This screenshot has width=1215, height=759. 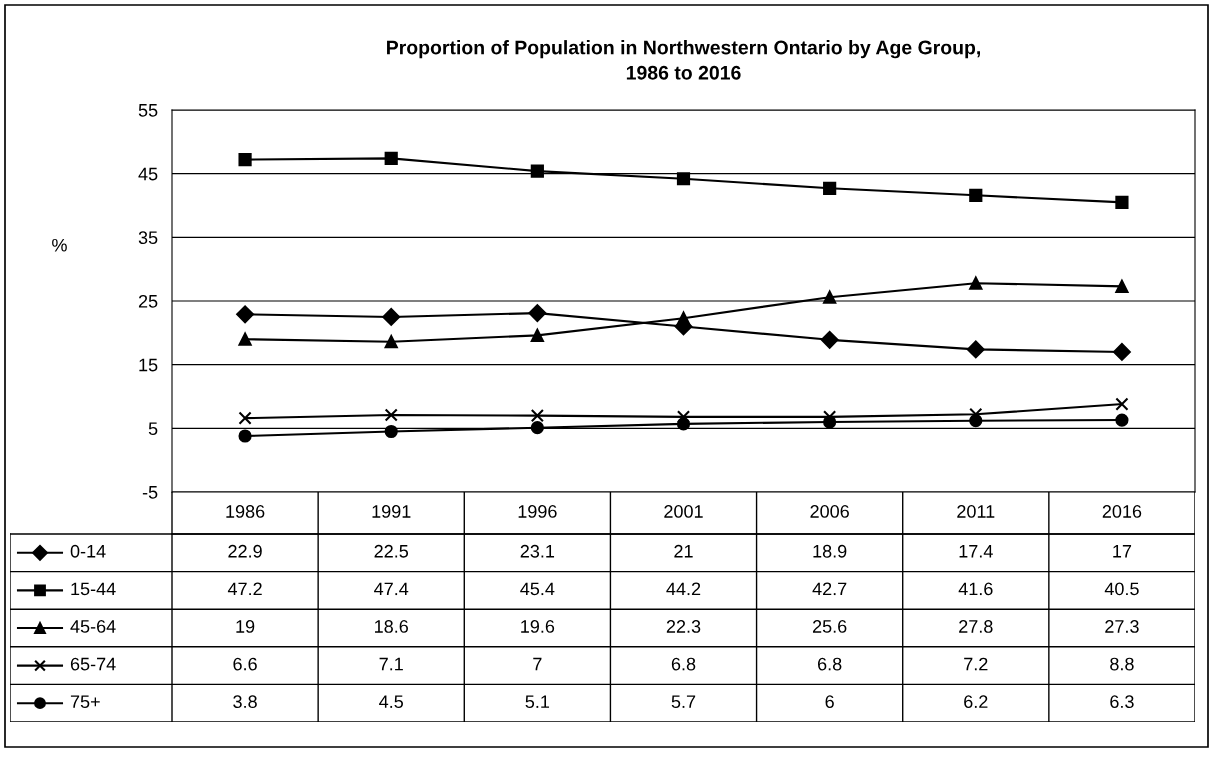 What do you see at coordinates (150, 492) in the screenshot?
I see `y-tick-label: -5` at bounding box center [150, 492].